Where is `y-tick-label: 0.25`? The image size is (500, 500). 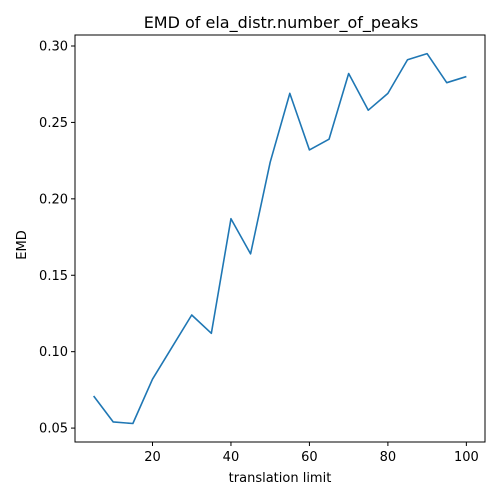
y-tick-label: 0.25 is located at coordinates (53, 123).